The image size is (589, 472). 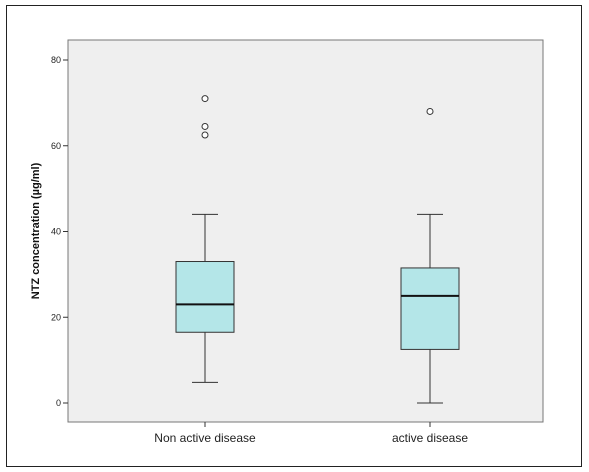 I want to click on y-tick-label: 60, so click(x=56, y=146).